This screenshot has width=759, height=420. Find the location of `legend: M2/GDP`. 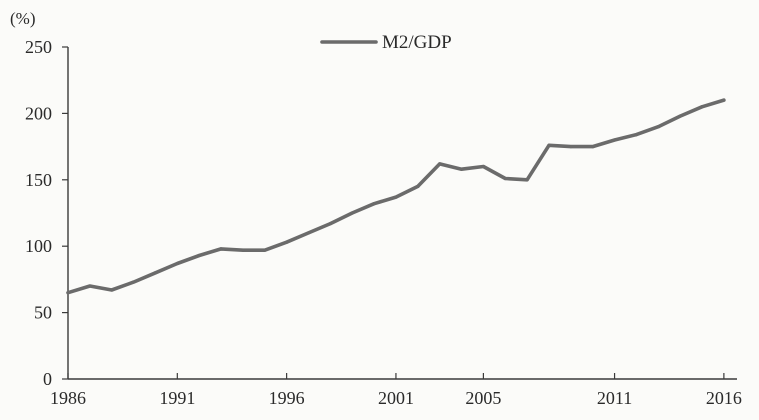

legend: M2/GDP is located at coordinates (386, 42).